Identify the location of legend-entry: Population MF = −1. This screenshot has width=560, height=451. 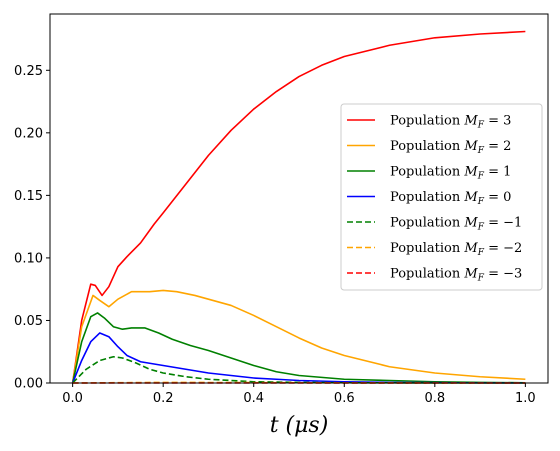
(456, 224).